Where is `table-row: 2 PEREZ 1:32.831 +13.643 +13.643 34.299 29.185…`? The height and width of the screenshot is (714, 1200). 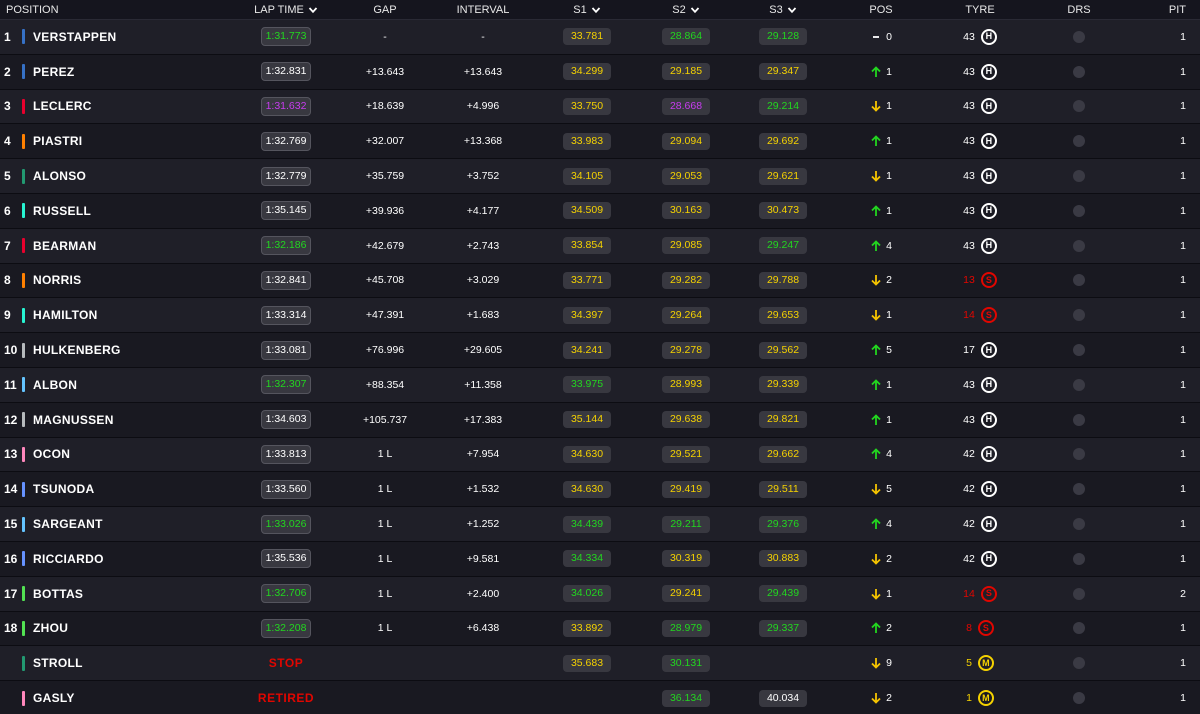 table-row: 2 PEREZ 1:32.831 +13.643 +13.643 34.299 29.185… is located at coordinates (600, 72).